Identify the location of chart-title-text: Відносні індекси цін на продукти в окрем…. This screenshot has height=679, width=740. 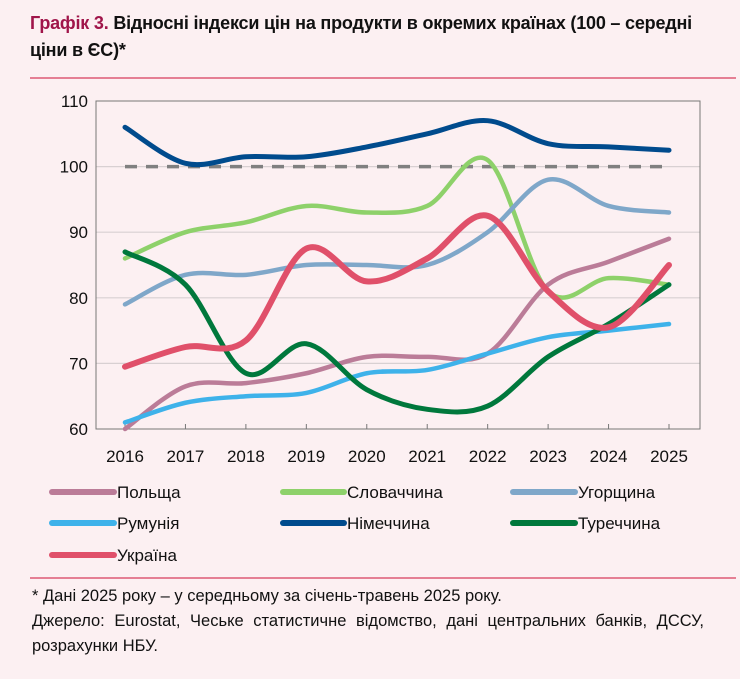
(361, 36).